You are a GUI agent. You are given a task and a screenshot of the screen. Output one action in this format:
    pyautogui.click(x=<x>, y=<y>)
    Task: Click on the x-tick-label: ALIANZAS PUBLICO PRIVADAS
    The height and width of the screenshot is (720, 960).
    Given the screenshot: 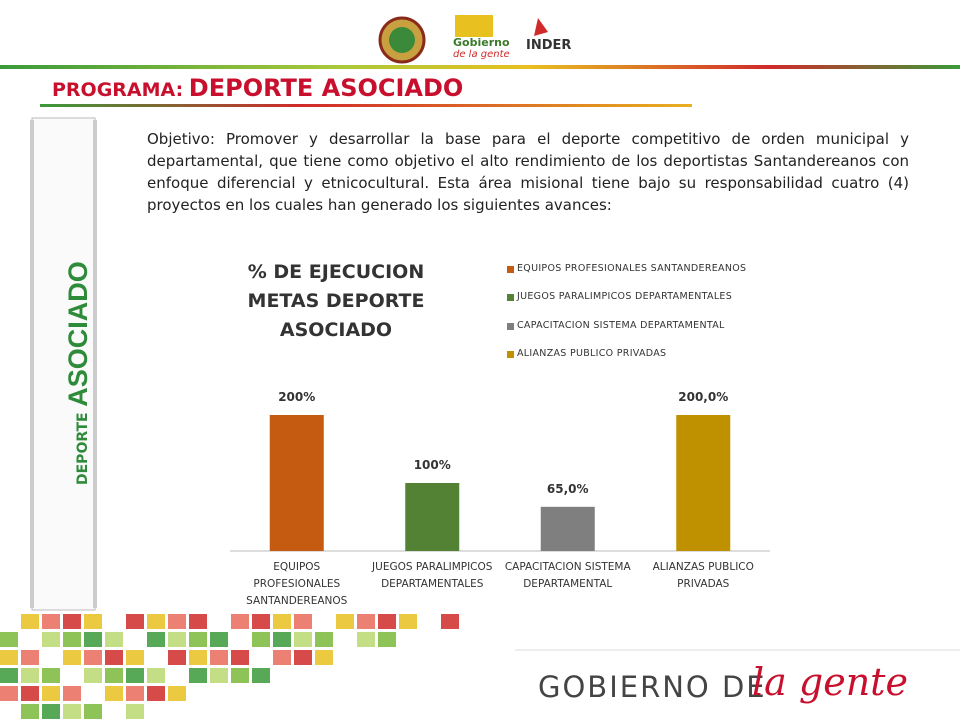 What is the action you would take?
    pyautogui.click(x=703, y=575)
    